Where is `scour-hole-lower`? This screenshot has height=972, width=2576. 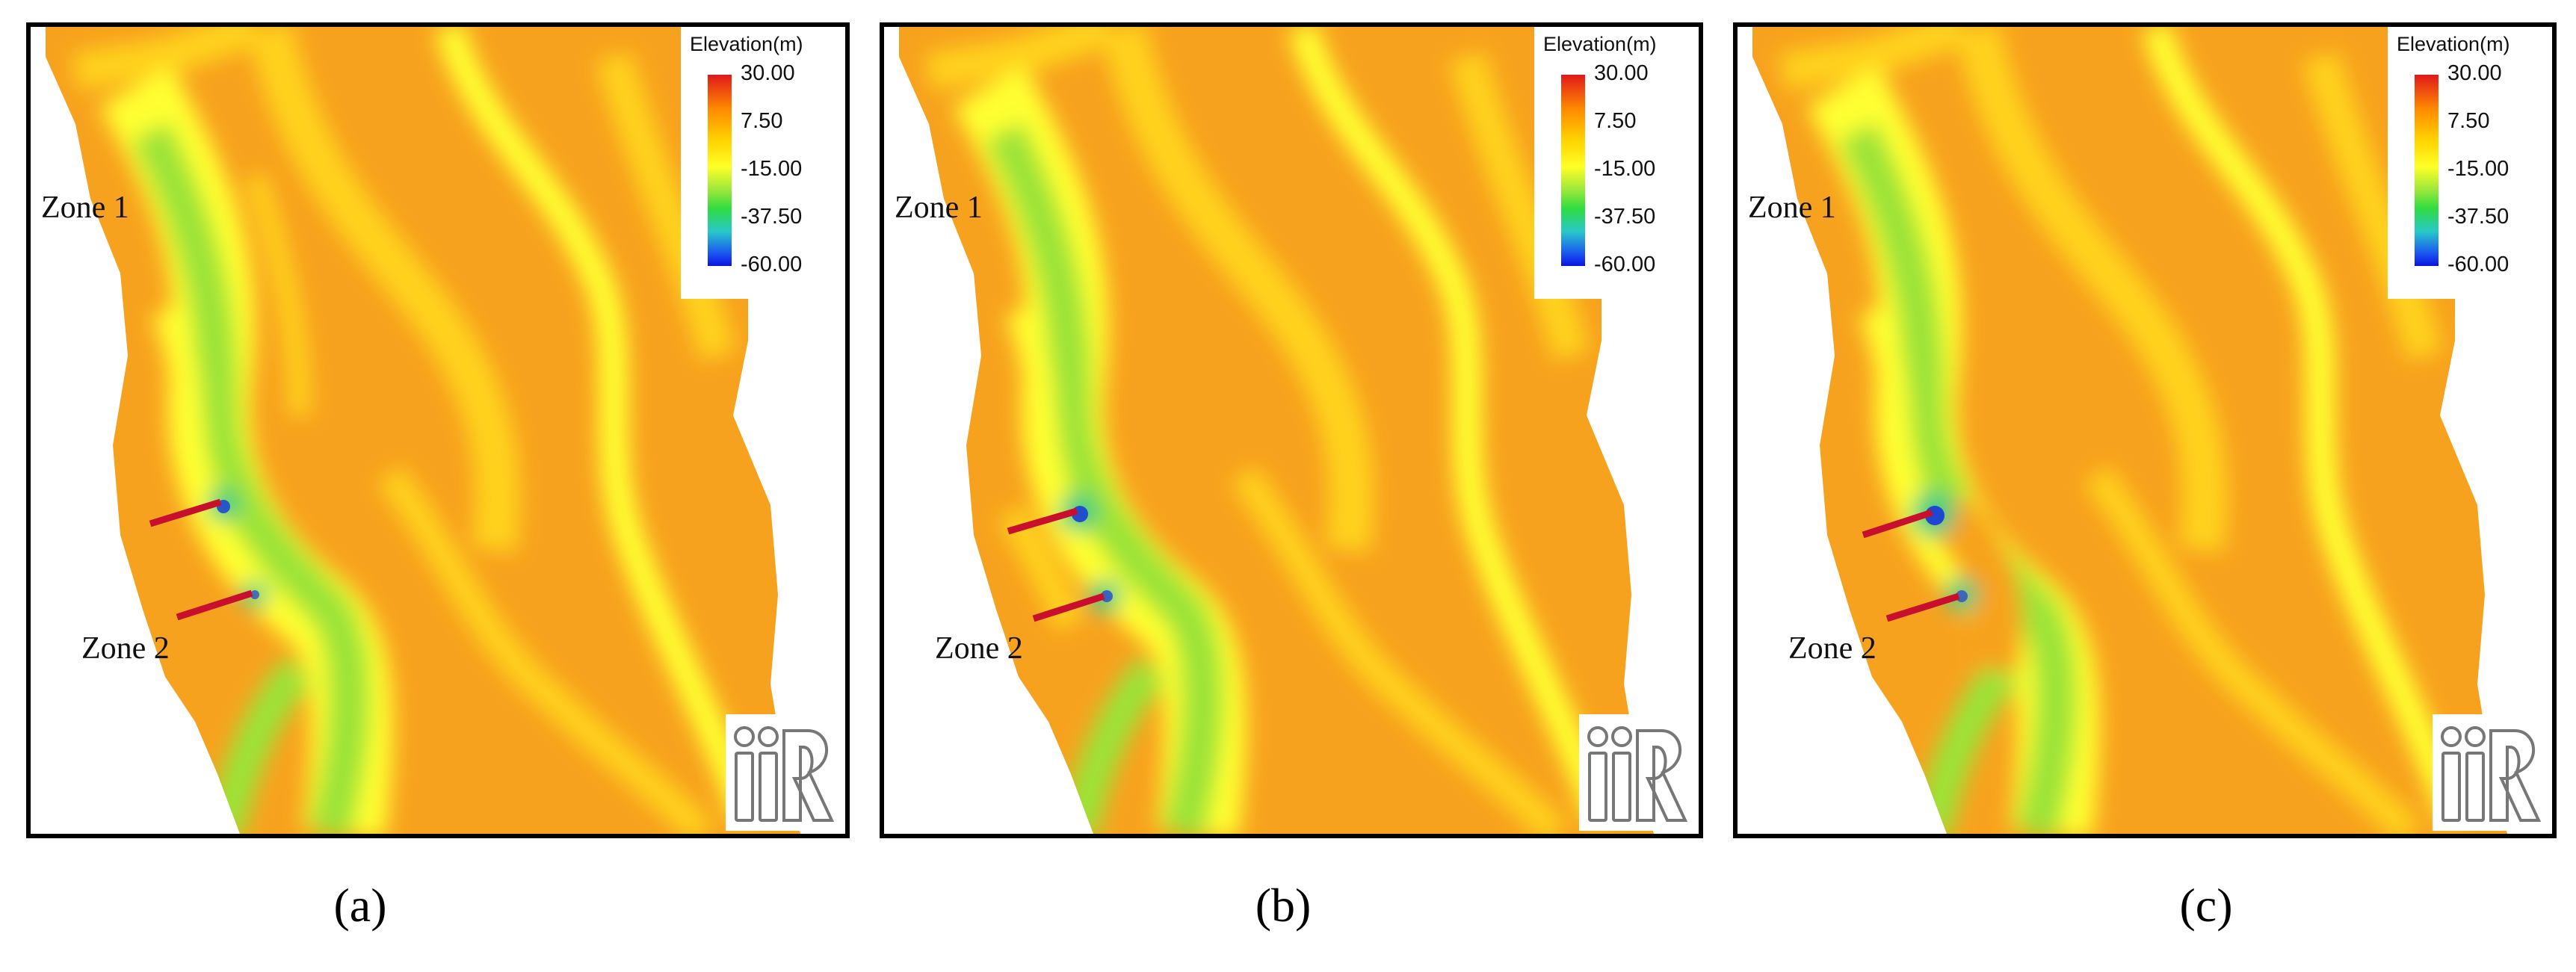 scour-hole-lower is located at coordinates (254, 595).